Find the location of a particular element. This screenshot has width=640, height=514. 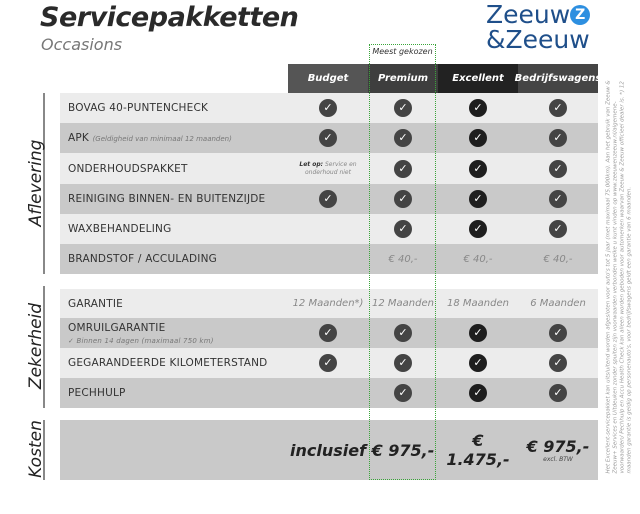

table-row: PECHHULP ✓ ✓ ✓ is located at coordinates (329, 393).